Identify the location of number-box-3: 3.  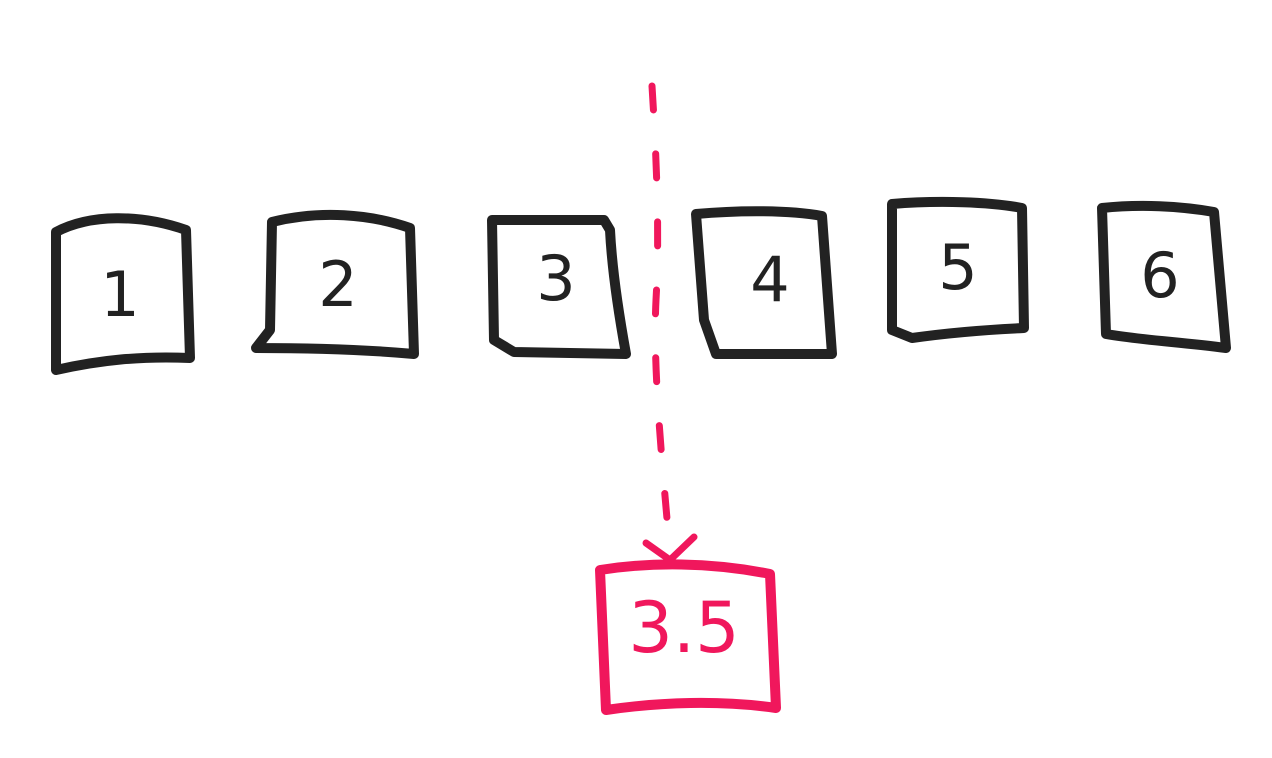
(559, 287).